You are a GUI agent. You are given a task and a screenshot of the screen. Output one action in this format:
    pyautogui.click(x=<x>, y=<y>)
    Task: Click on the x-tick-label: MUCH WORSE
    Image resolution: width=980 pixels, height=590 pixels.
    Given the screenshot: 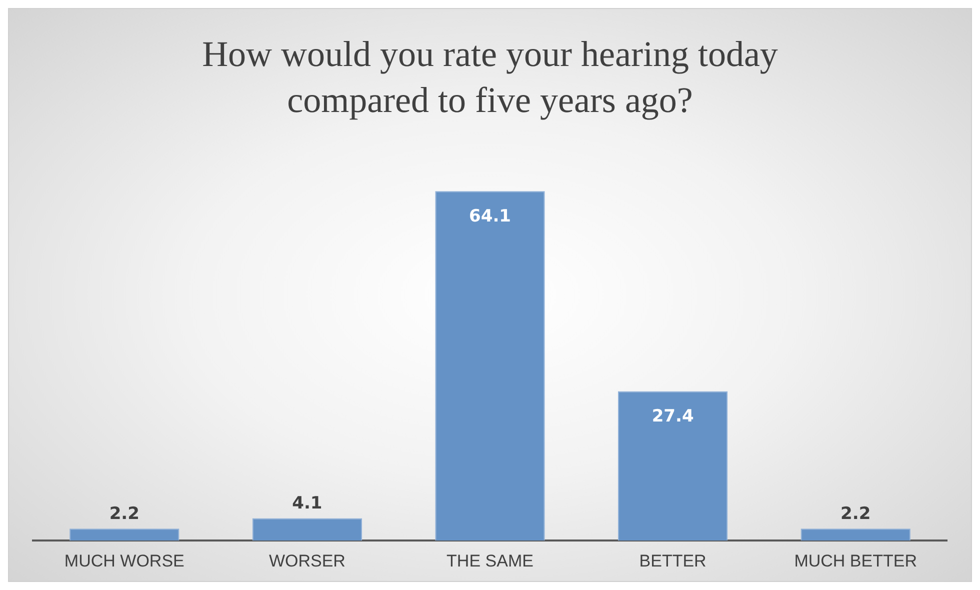 What is the action you would take?
    pyautogui.click(x=124, y=560)
    